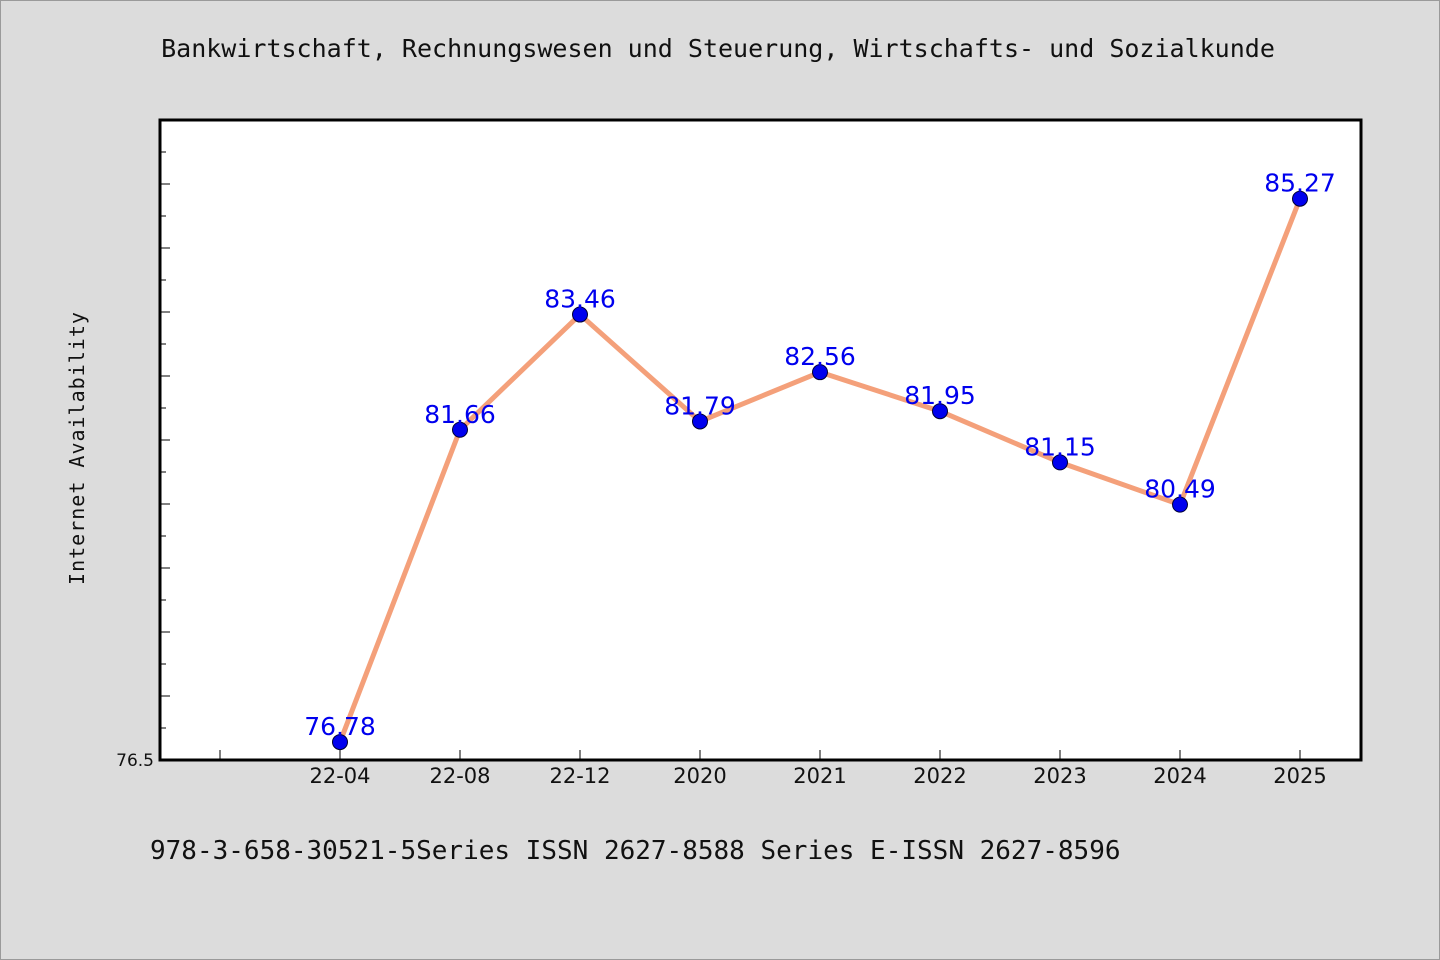 The height and width of the screenshot is (960, 1440). What do you see at coordinates (1179, 776) in the screenshot?
I see `x-tick-label: 2024` at bounding box center [1179, 776].